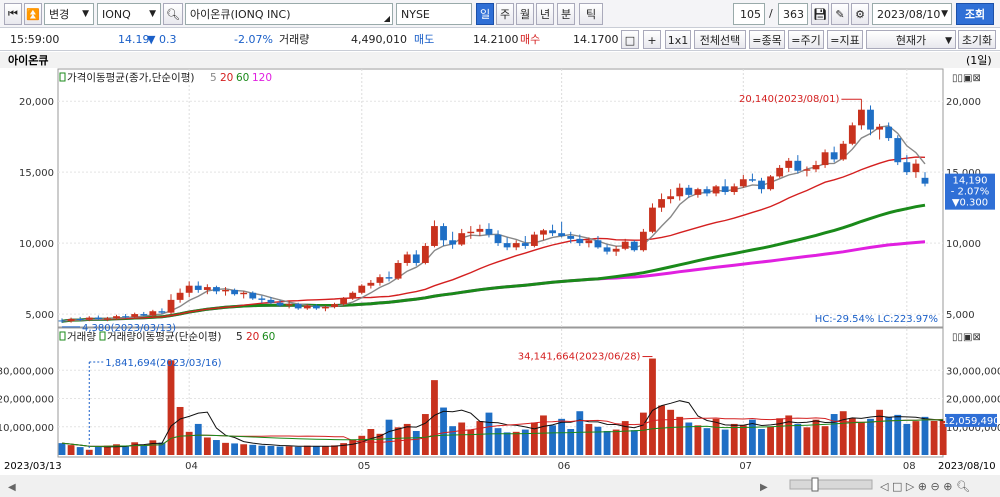 The width and height of the screenshot is (1000, 497). Describe the element at coordinates (860, 14) in the screenshot. I see `settings-icon: ⚙` at that location.